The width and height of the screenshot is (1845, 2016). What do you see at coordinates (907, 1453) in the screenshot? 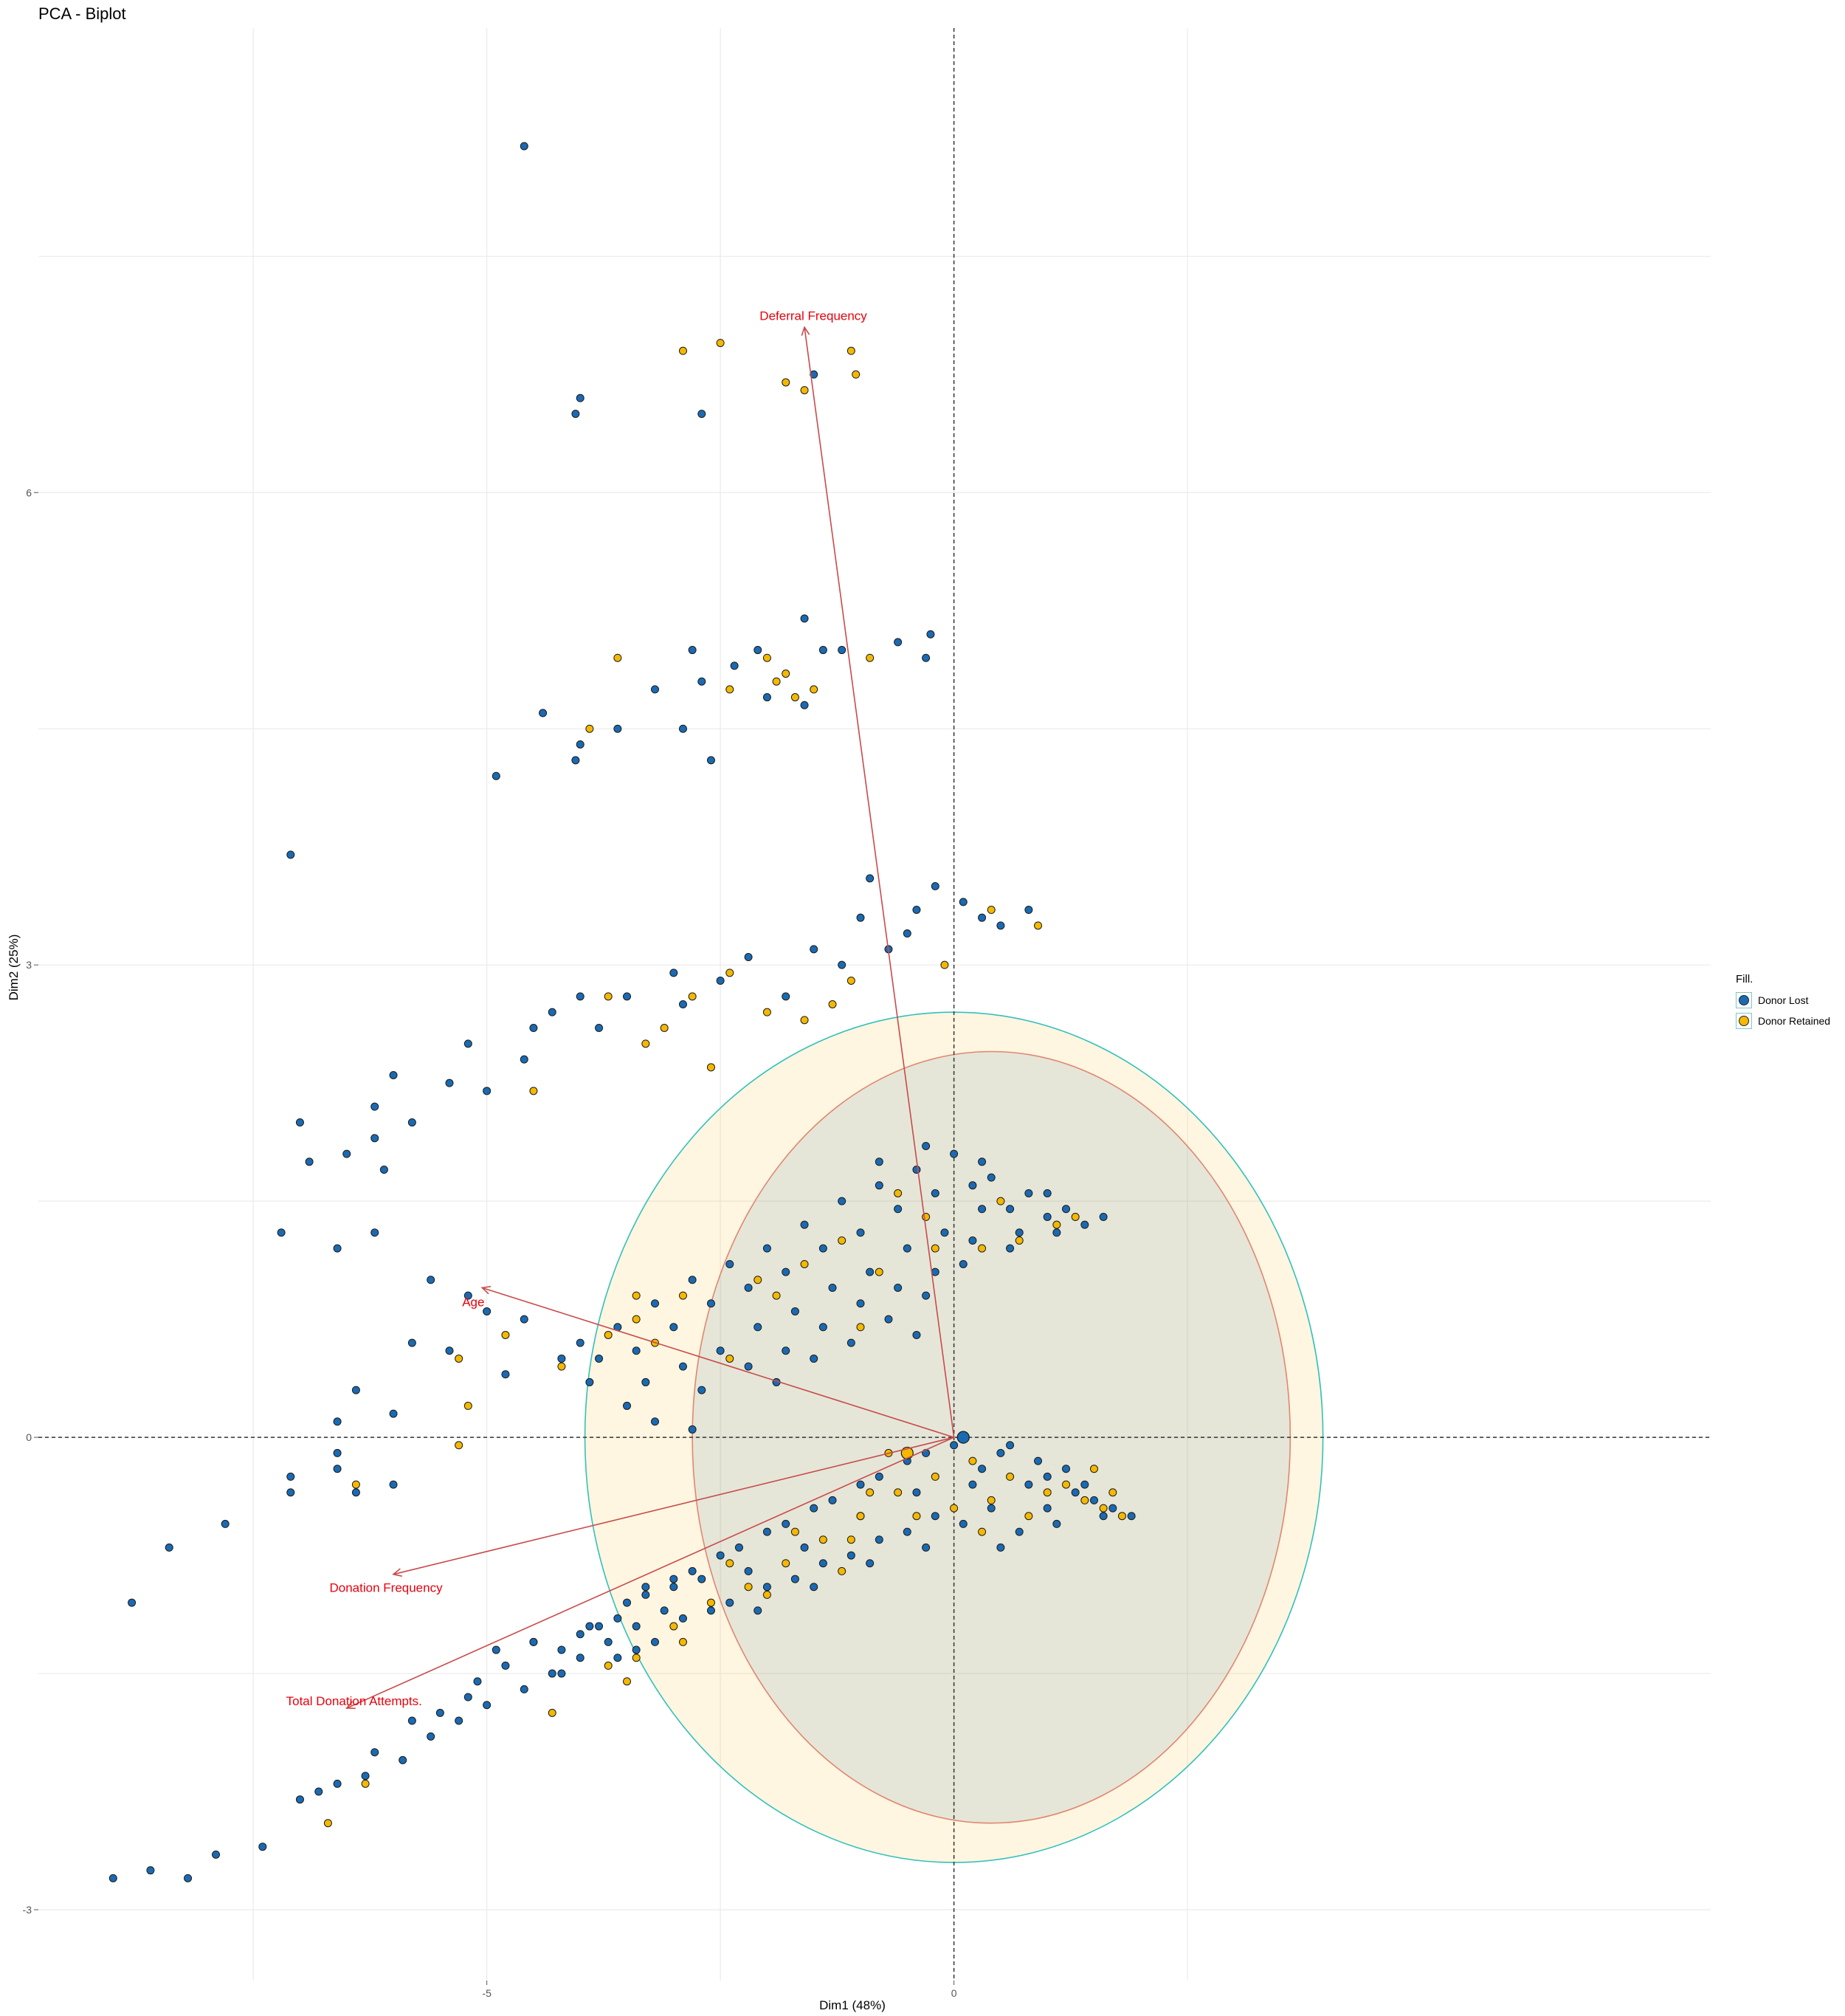
I see `mean-point-donor-retained` at bounding box center [907, 1453].